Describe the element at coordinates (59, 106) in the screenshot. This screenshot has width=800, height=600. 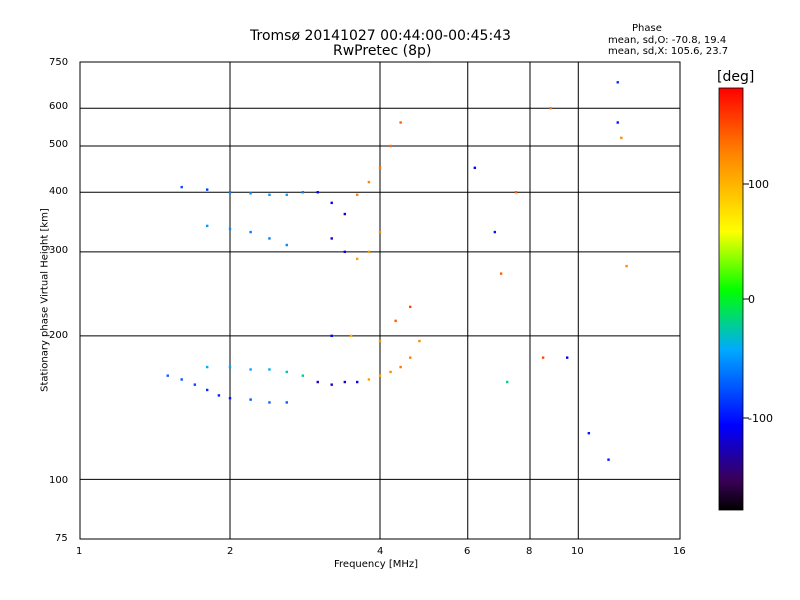
I see `y-tick-label: 600` at that location.